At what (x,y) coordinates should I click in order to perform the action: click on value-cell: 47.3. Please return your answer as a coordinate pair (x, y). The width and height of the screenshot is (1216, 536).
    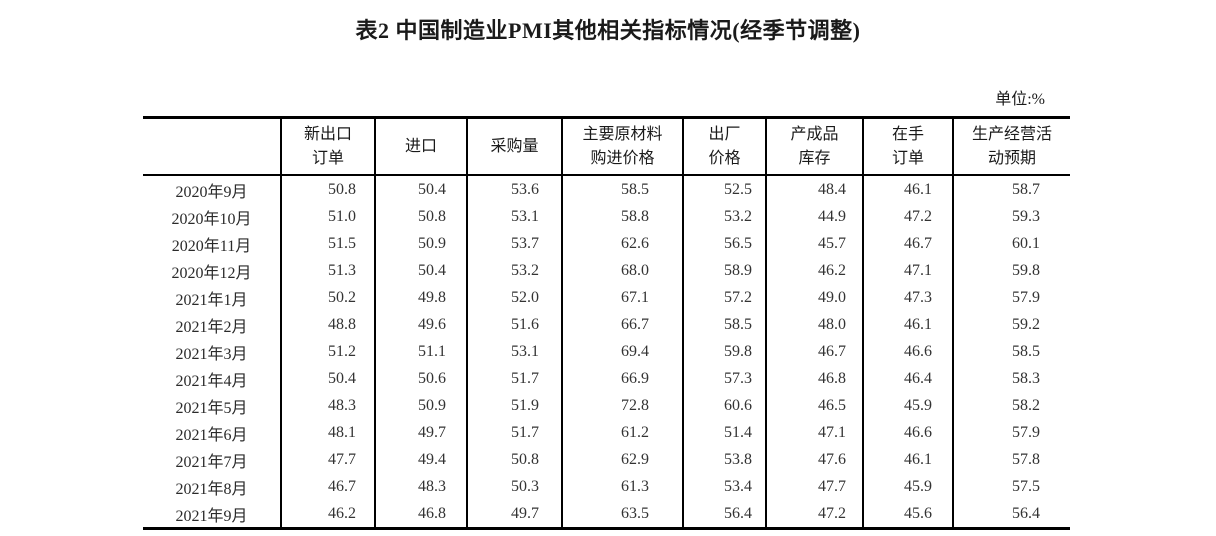
    Looking at the image, I should click on (907, 297).